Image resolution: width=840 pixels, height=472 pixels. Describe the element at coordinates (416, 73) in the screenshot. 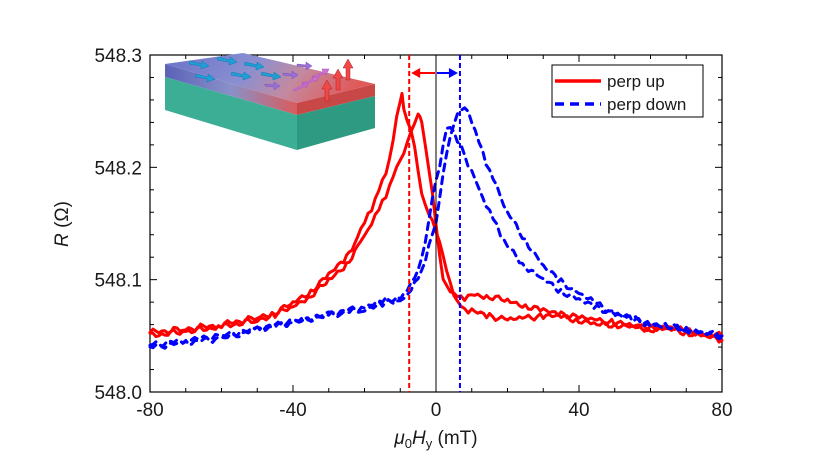

I see `arrow-left-icon` at that location.